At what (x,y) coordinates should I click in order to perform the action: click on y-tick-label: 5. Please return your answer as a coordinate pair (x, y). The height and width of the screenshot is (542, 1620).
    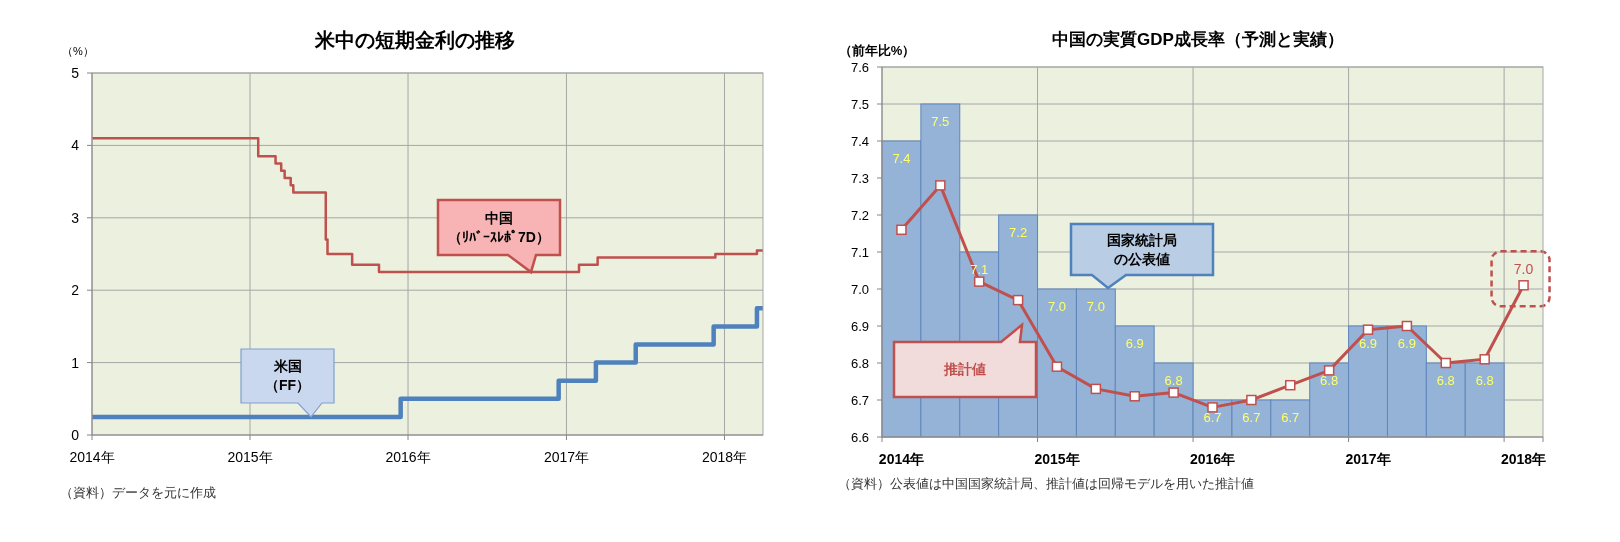
    Looking at the image, I should click on (75, 73).